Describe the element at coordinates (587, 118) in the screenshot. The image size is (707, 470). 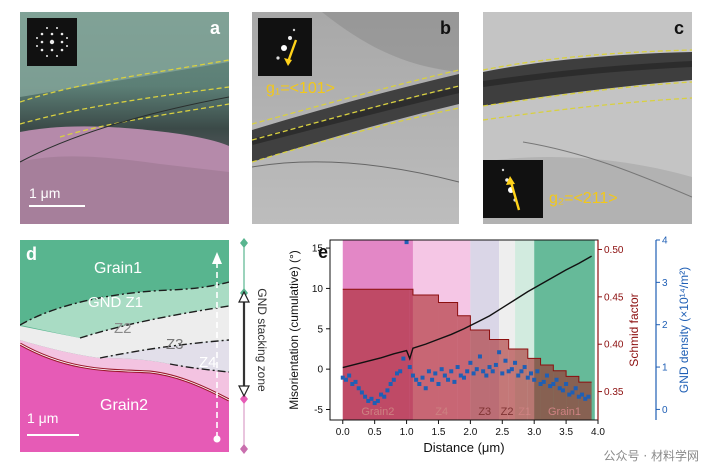
I see `panel-c: c g₂=<211>` at that location.